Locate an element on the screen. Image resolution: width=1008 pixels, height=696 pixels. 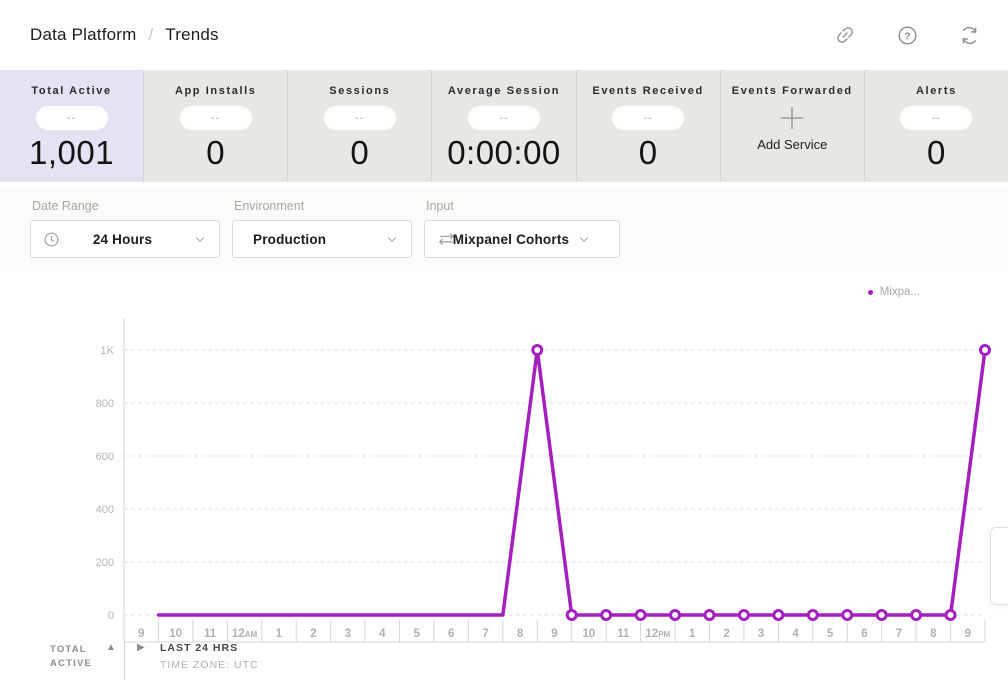
metric-card-sessions: Sessions -- 0 is located at coordinates (360, 126).